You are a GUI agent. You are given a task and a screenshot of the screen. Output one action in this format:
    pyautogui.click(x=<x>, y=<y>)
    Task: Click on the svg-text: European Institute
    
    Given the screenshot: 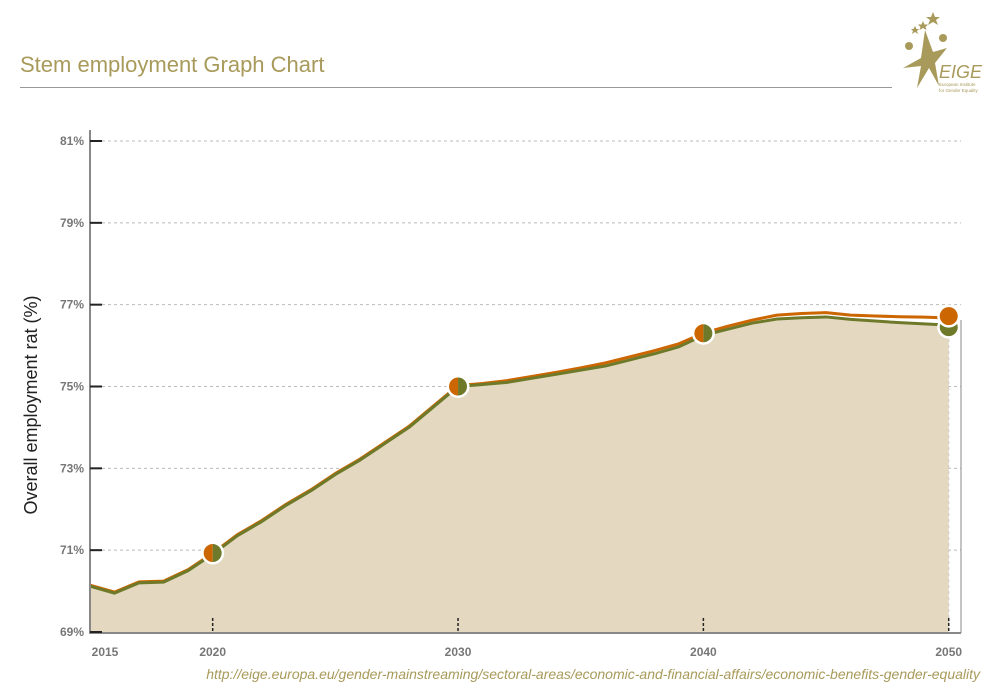 What is the action you would take?
    pyautogui.click(x=957, y=84)
    